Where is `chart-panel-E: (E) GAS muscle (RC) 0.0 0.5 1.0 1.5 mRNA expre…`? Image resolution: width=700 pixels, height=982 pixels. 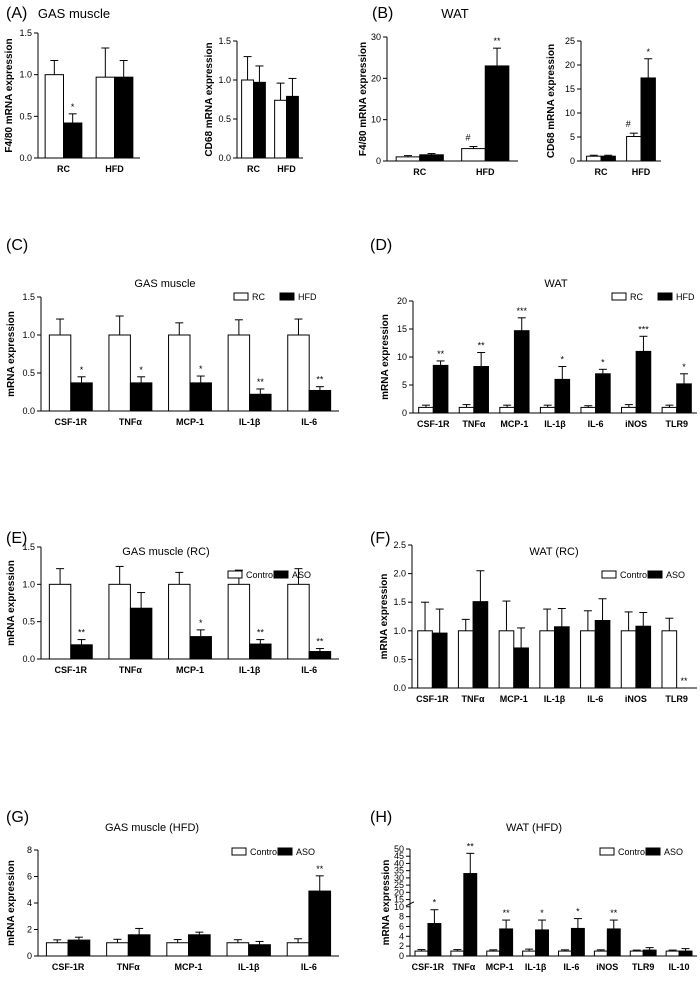 chart-panel-E: (E) GAS muscle (RC) 0.0 0.5 1.0 1.5 mRNA expre… is located at coordinates (172, 602).